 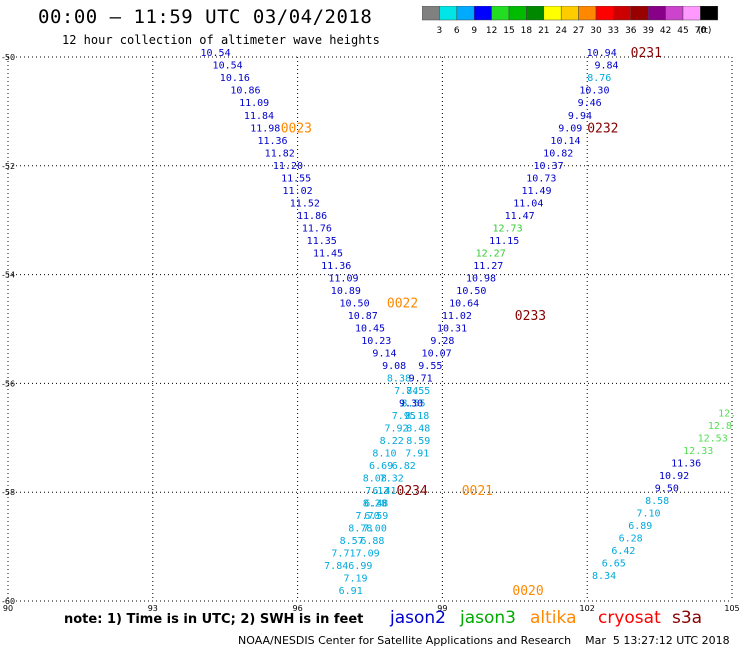 What do you see at coordinates (298, 608) in the screenshot?
I see `x-tick-label: 96` at bounding box center [298, 608].